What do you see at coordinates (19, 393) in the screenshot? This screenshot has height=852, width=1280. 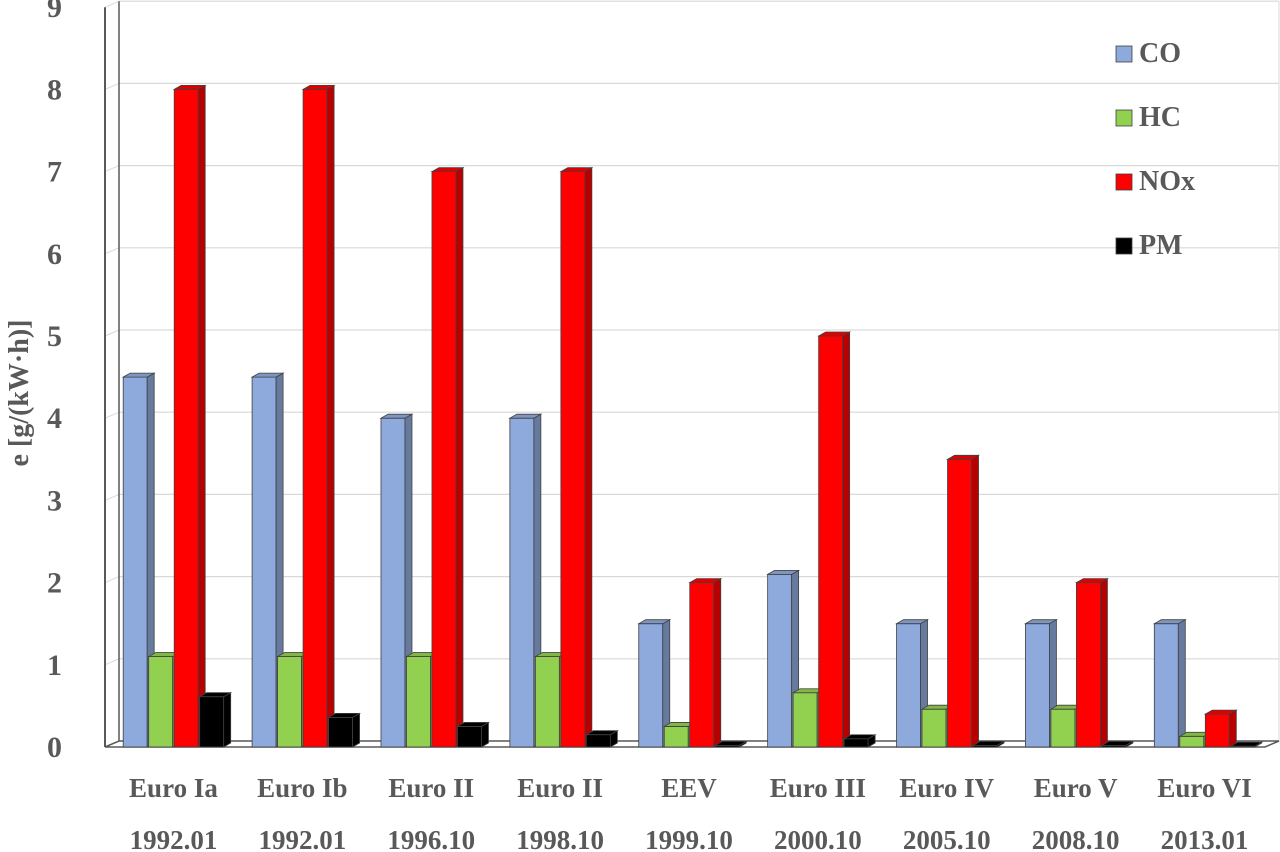 I see `y-axis-label: e [g/(kW·h)]` at bounding box center [19, 393].